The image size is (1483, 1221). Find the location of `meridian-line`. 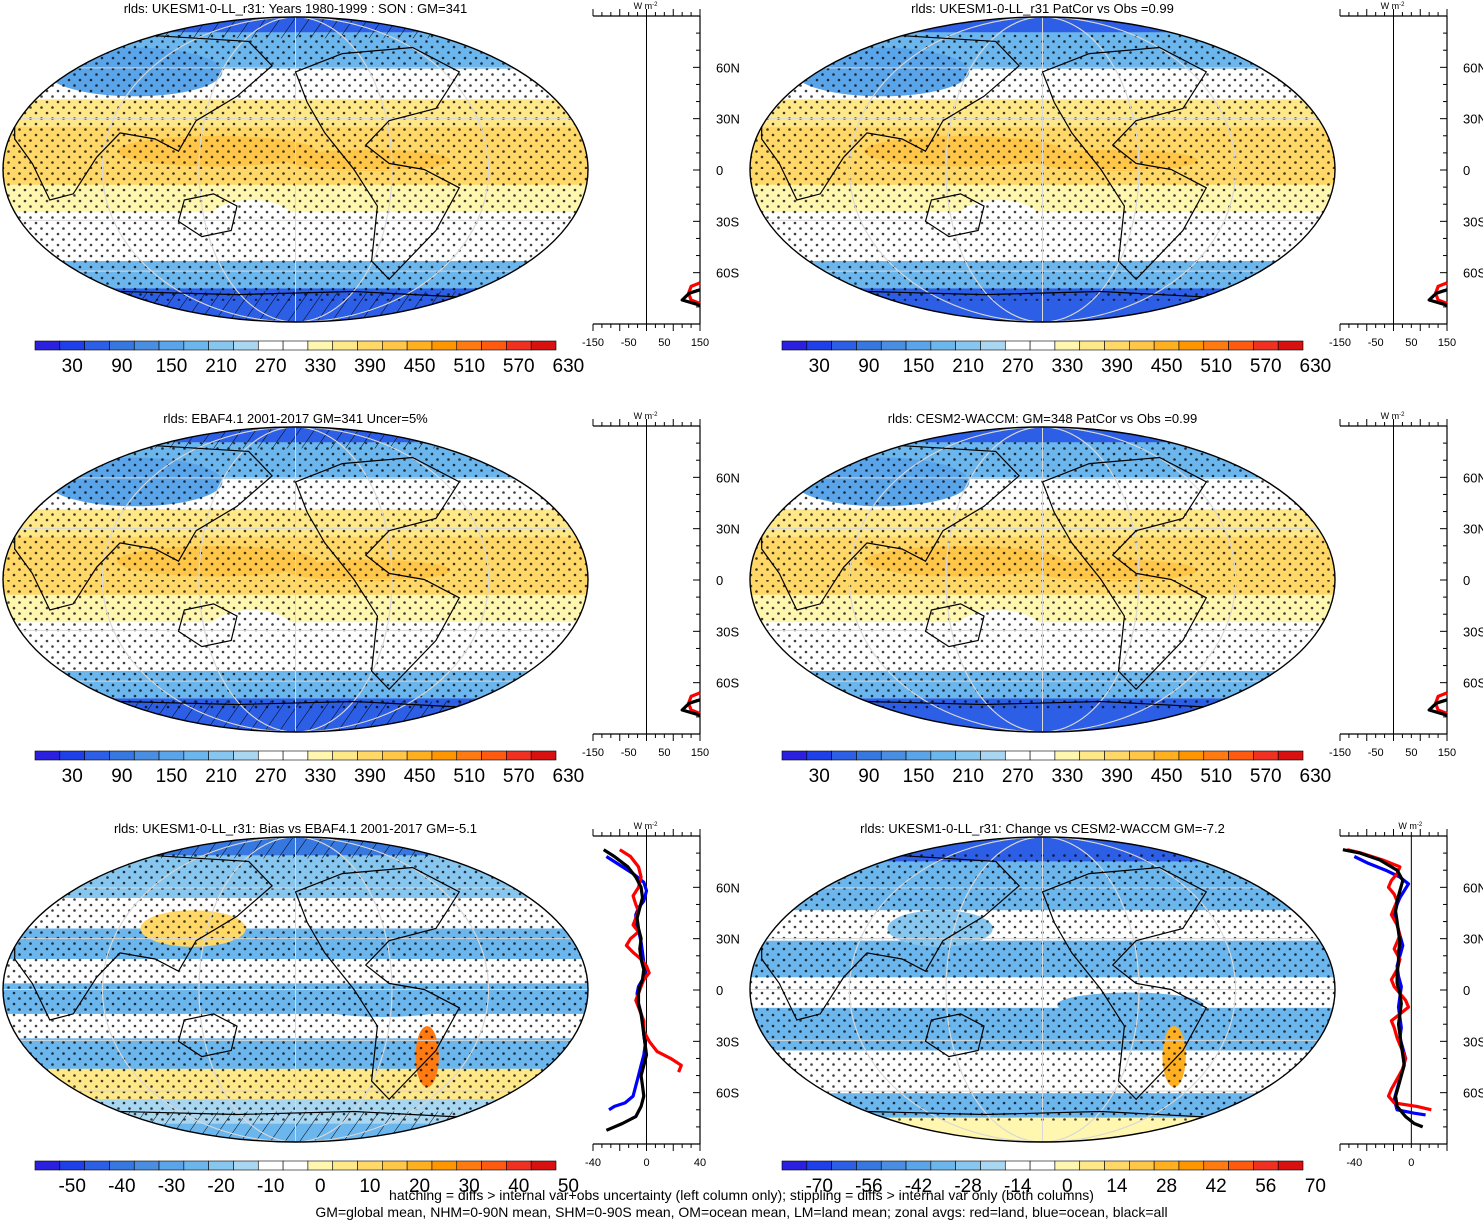

meridian-line is located at coordinates (295, 989).